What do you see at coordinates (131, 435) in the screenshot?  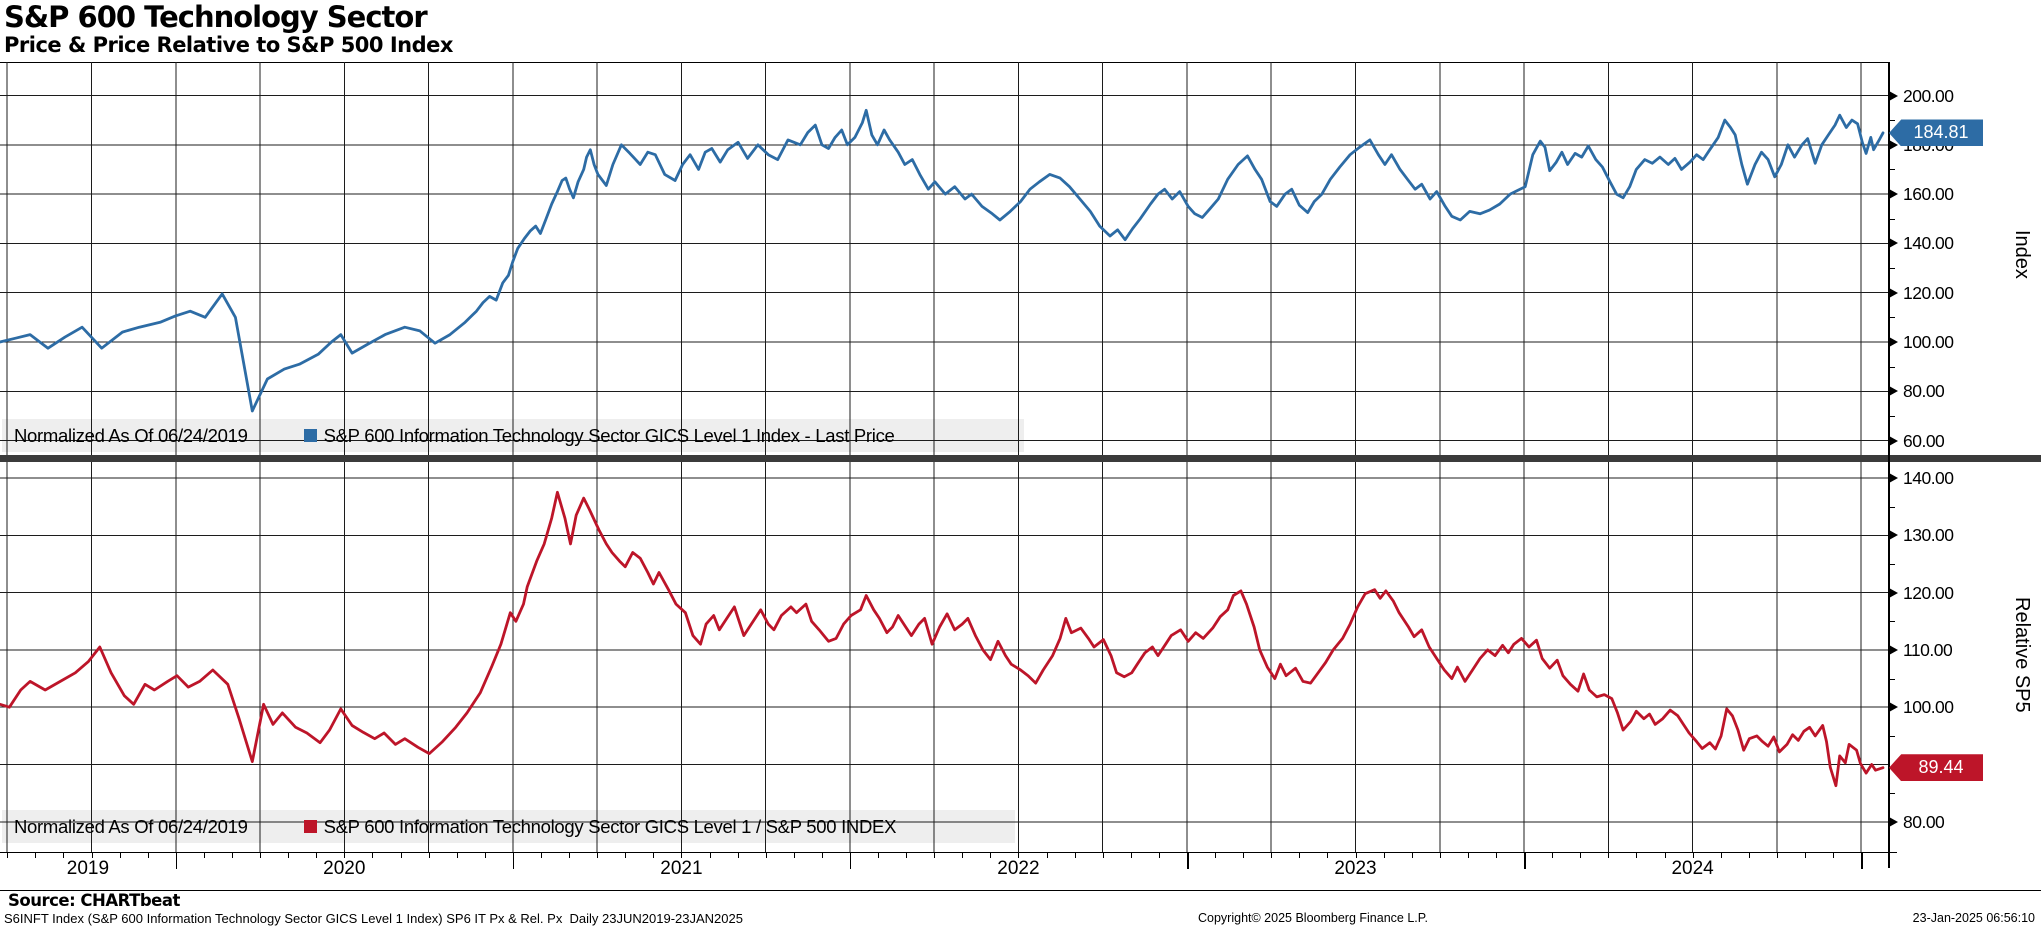 I see `top-legend-normalized-label: Normalized As Of 06/24/2019` at bounding box center [131, 435].